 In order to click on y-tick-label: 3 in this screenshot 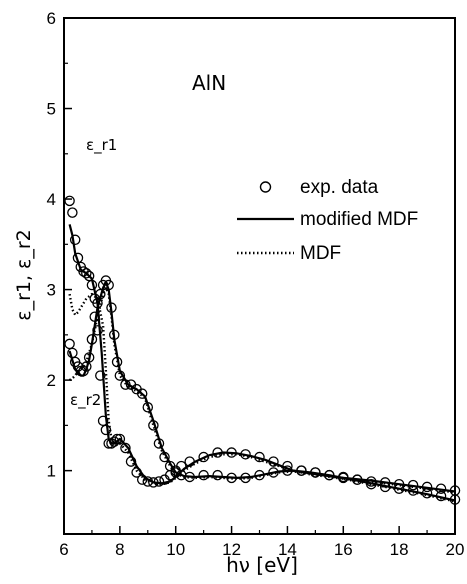, I will do `click(51, 290)`.